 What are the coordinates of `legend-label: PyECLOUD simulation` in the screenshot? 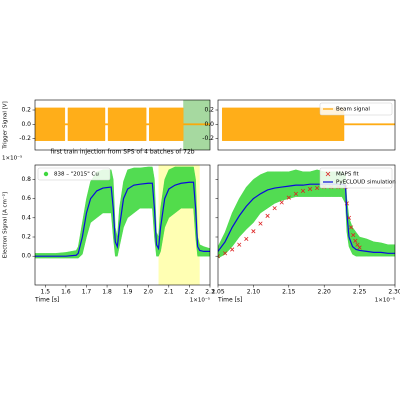 It's located at (366, 183).